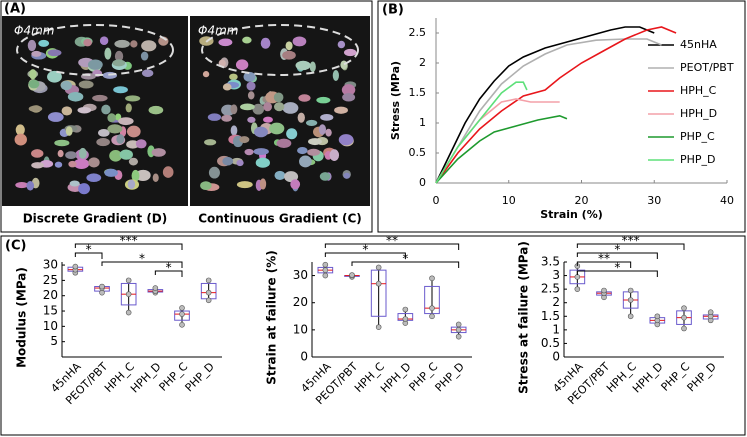  What do you see at coordinates (405, 259) in the screenshot?
I see `significance-label: *` at bounding box center [405, 259].